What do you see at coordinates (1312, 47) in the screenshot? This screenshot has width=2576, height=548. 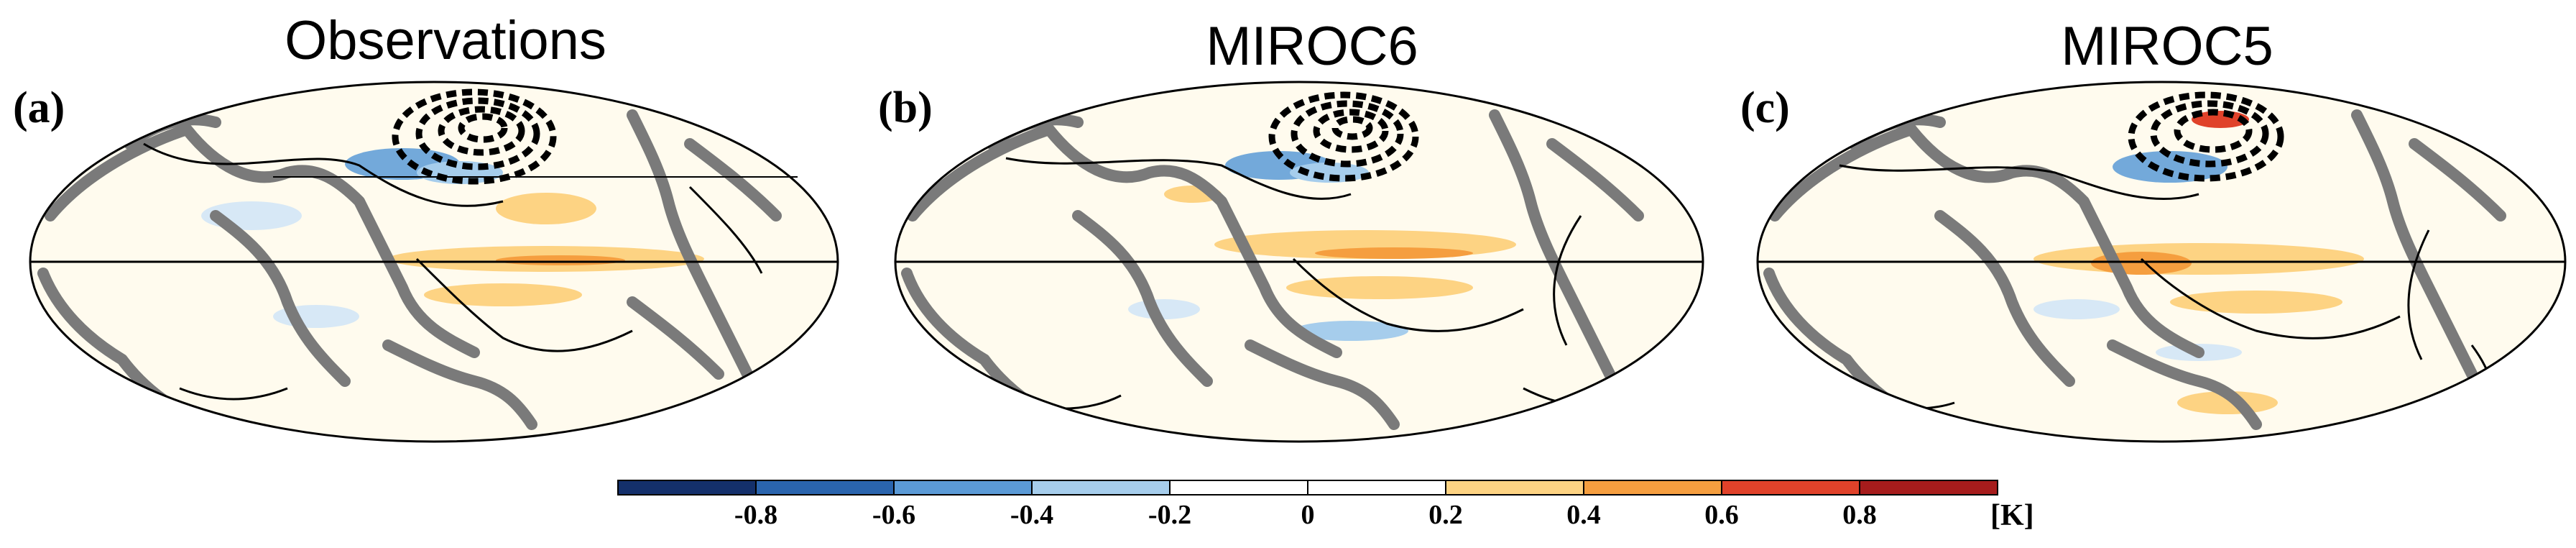 I see `panel-title-b: MIROC6` at bounding box center [1312, 47].